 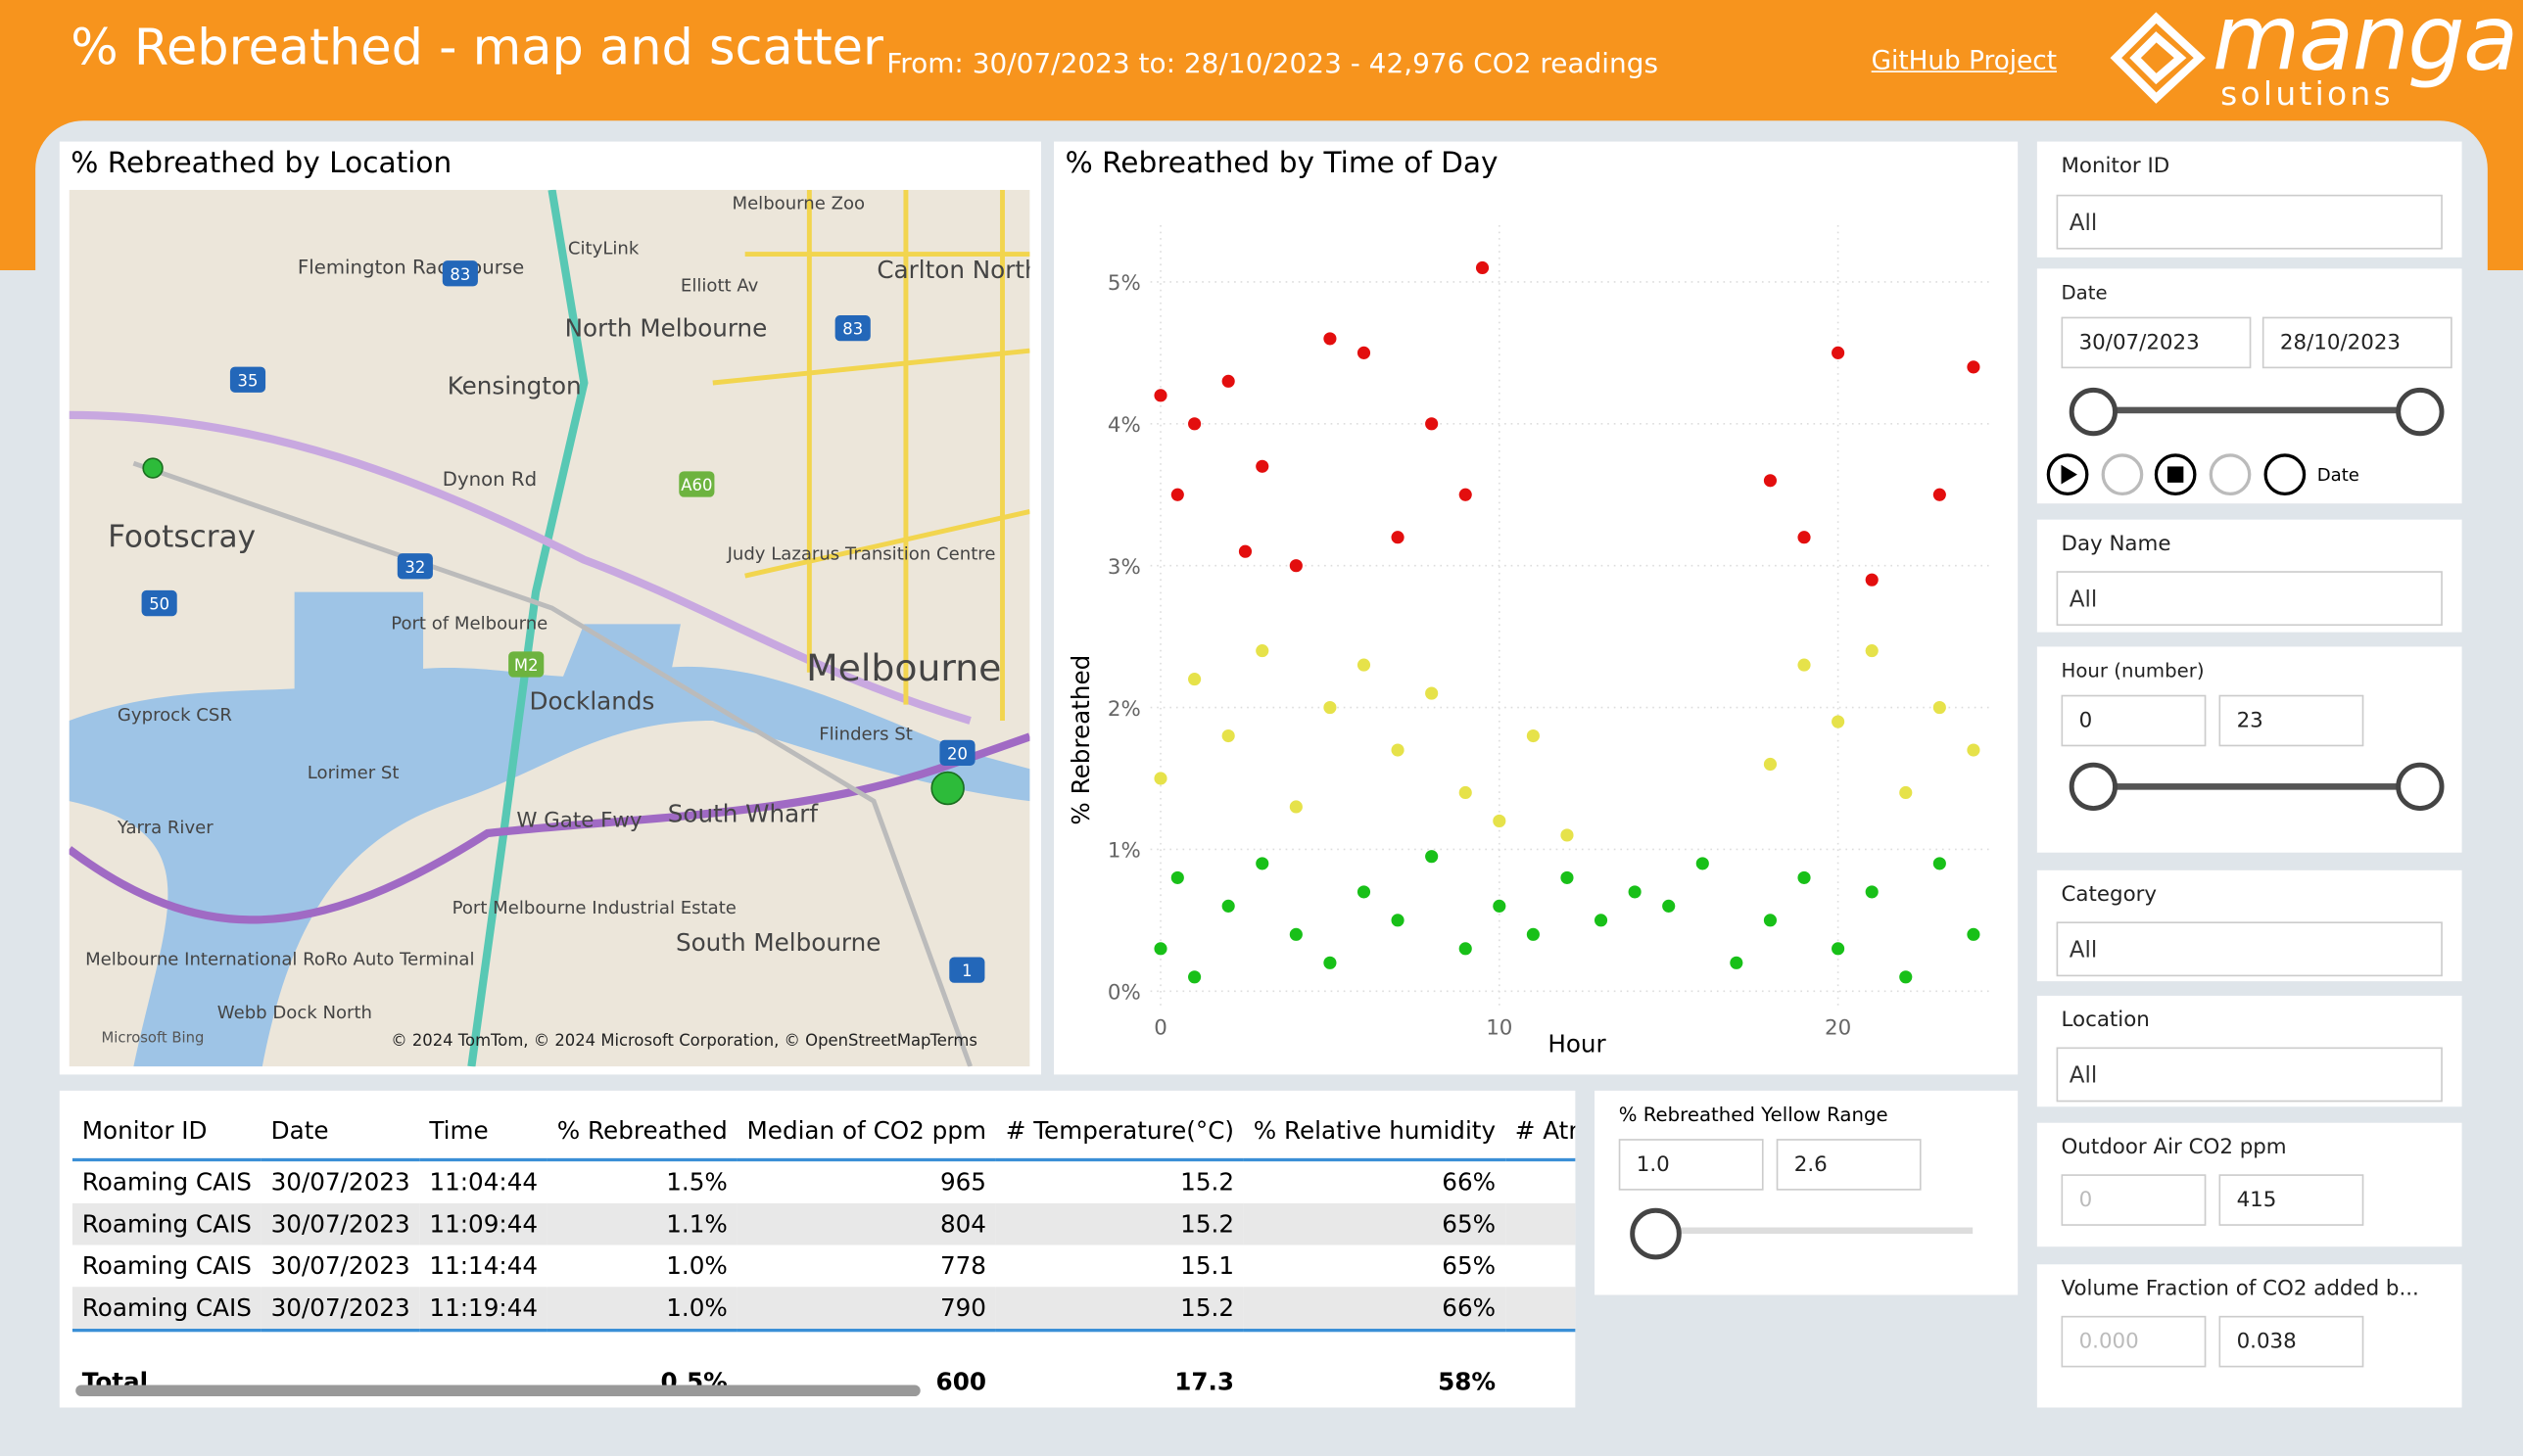 What do you see at coordinates (484, 1266) in the screenshot?
I see `table-cell: 11:14:44` at bounding box center [484, 1266].